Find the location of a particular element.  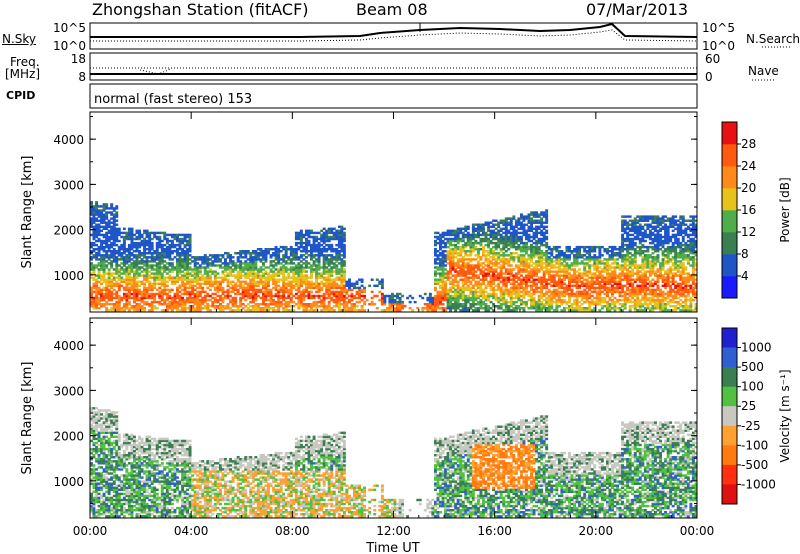

power-ytick-label: 1000 is located at coordinates (68, 276).